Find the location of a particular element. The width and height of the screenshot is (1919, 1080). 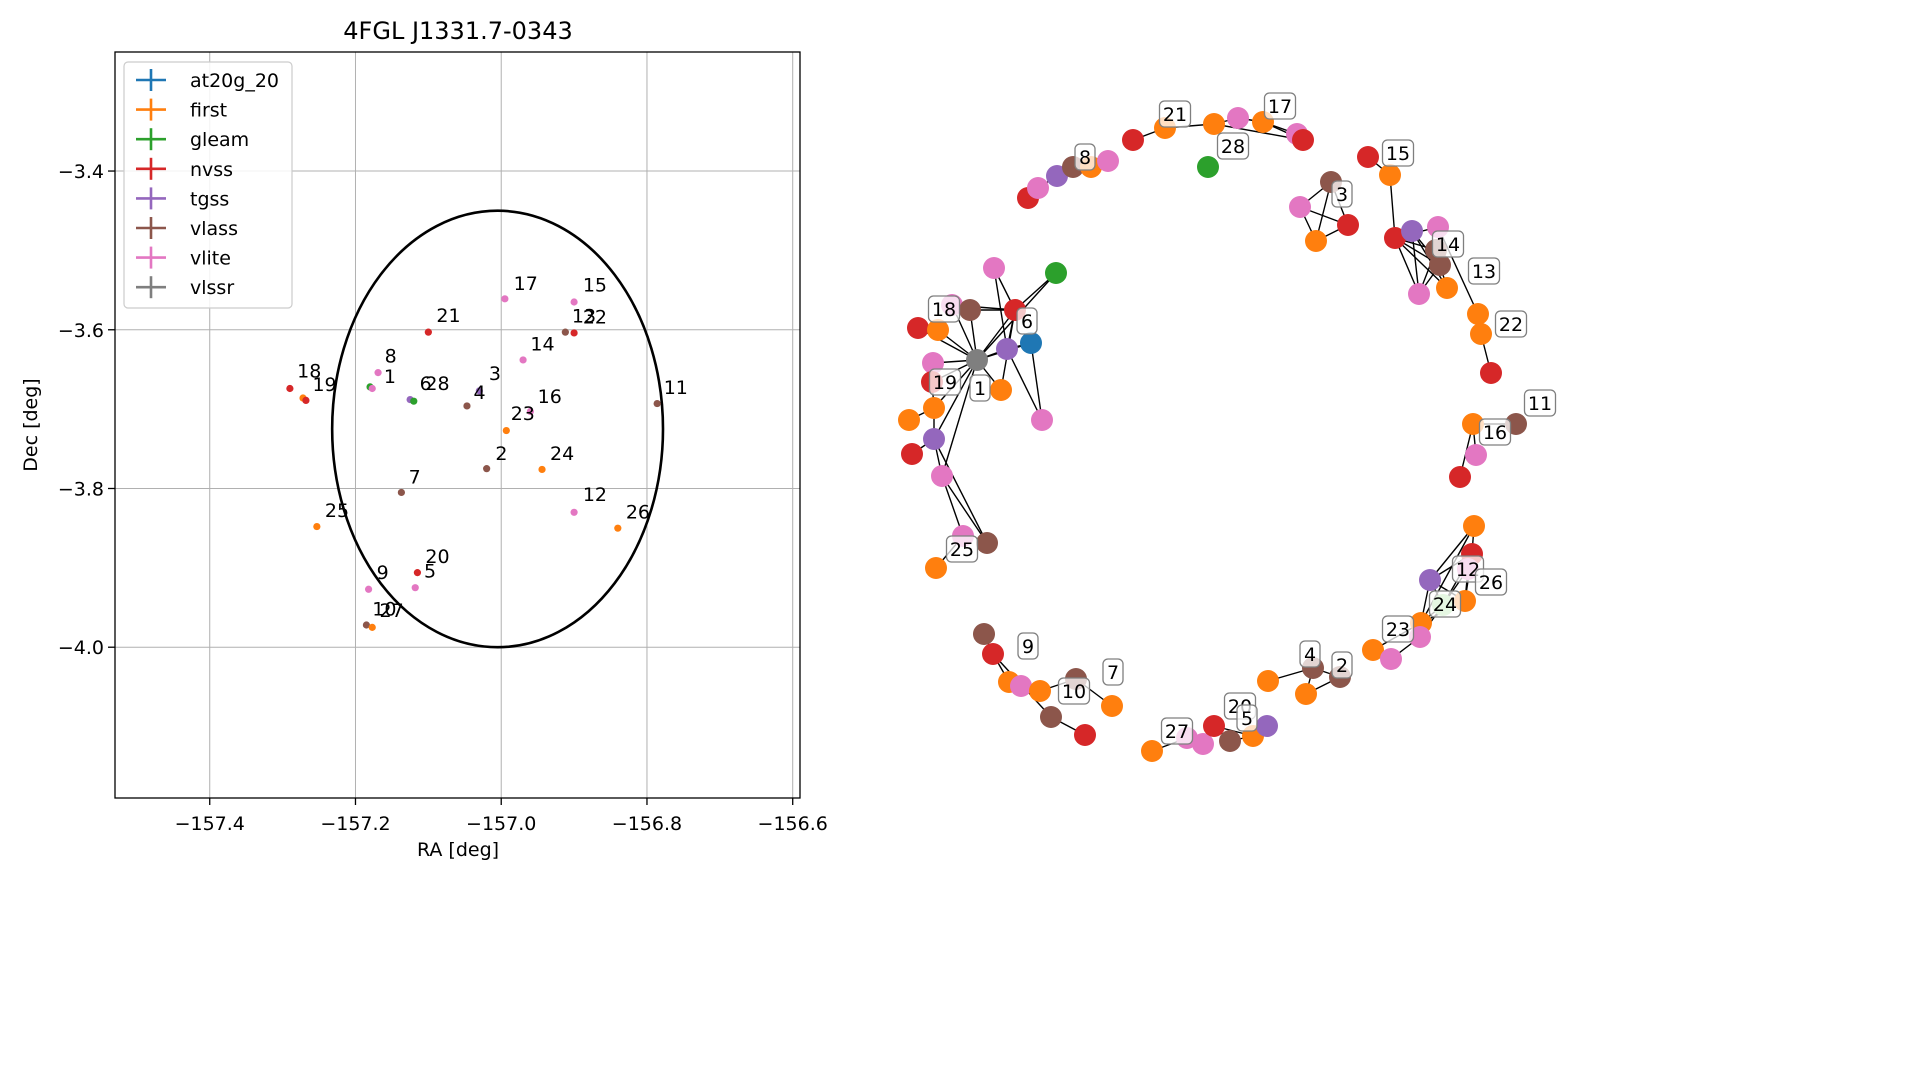

graph-label: 18 is located at coordinates (944, 310).